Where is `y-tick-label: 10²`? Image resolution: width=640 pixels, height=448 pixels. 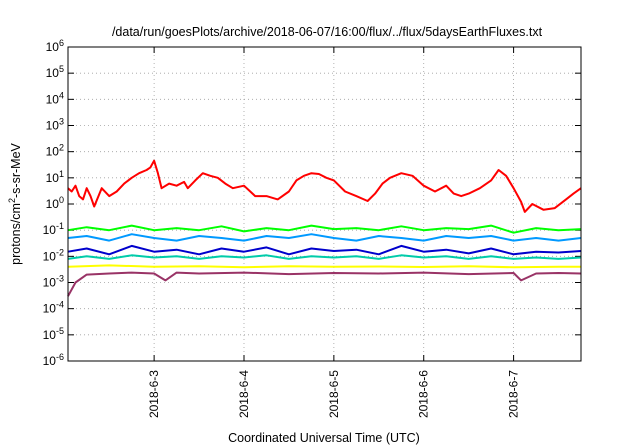
y-tick-label: 10² is located at coordinates (55, 151).